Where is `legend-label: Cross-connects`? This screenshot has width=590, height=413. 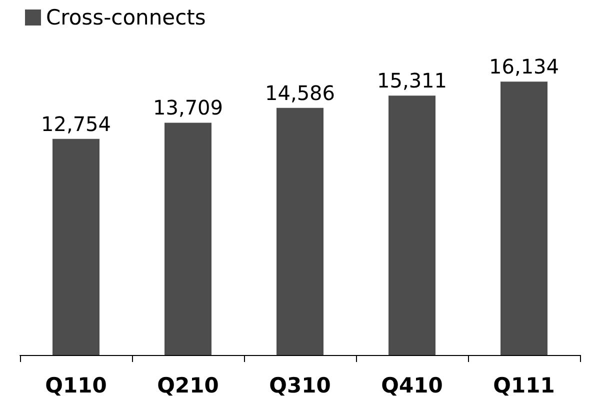
legend-label: Cross-connects is located at coordinates (126, 18).